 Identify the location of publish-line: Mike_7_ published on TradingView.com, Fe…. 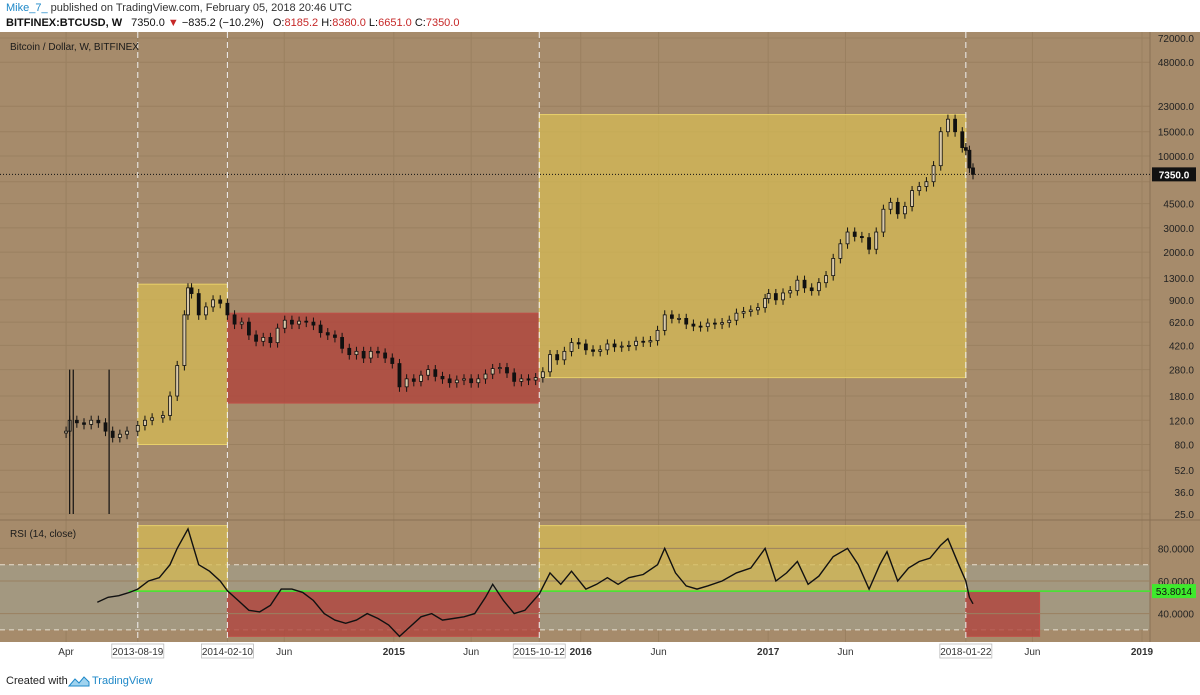
(179, 8).